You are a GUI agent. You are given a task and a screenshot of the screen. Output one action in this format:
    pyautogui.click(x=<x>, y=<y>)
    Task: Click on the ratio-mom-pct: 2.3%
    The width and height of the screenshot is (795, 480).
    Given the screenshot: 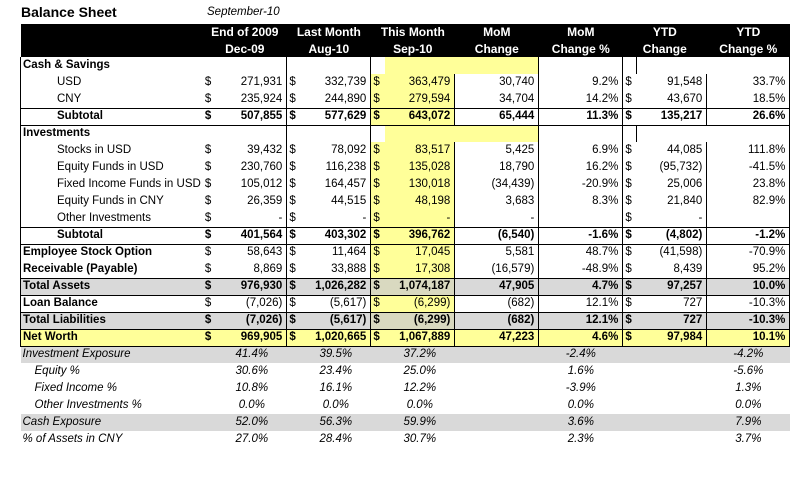 What is the action you would take?
    pyautogui.click(x=580, y=439)
    